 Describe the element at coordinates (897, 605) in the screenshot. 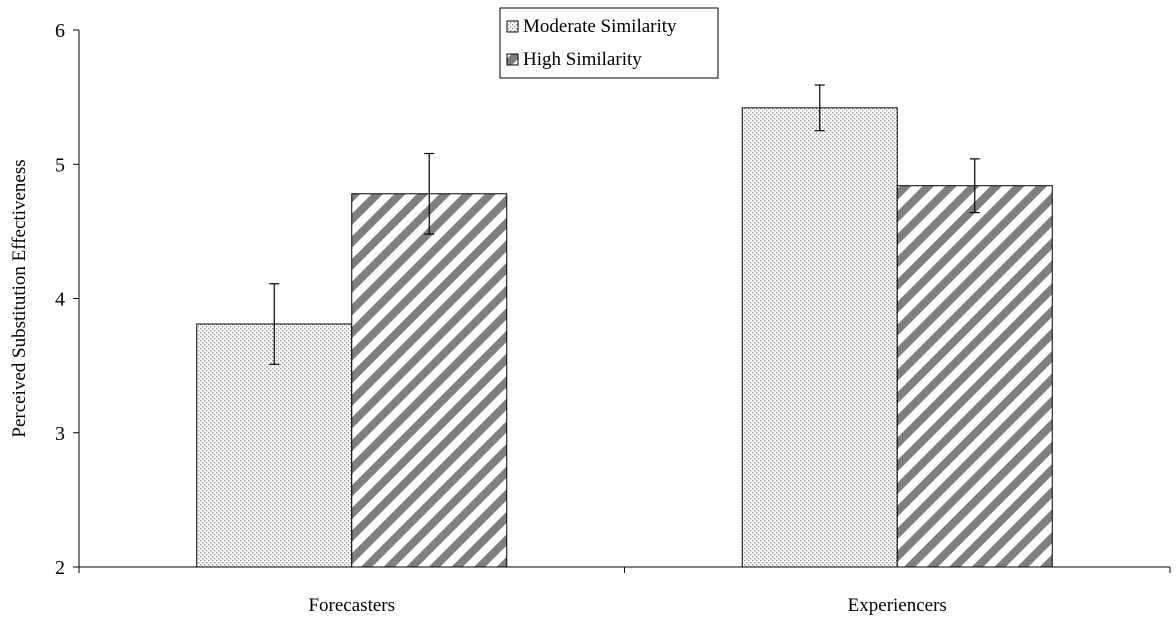

I see `x-category-label: Experiencers` at that location.